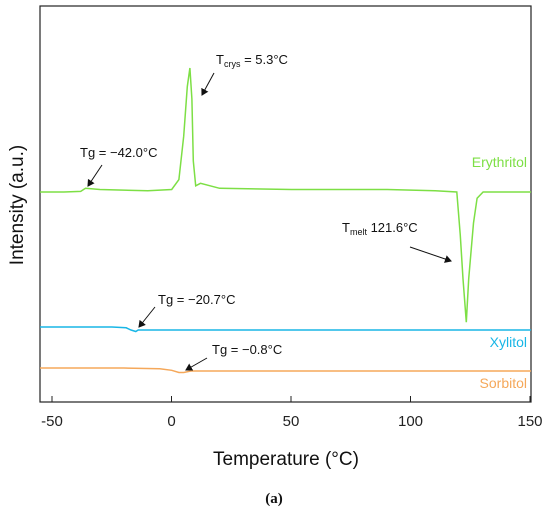 This screenshot has height=511, width=550. Describe the element at coordinates (196, 299) in the screenshot. I see `tg-xylitol-label: Tg = −20.7°C` at that location.